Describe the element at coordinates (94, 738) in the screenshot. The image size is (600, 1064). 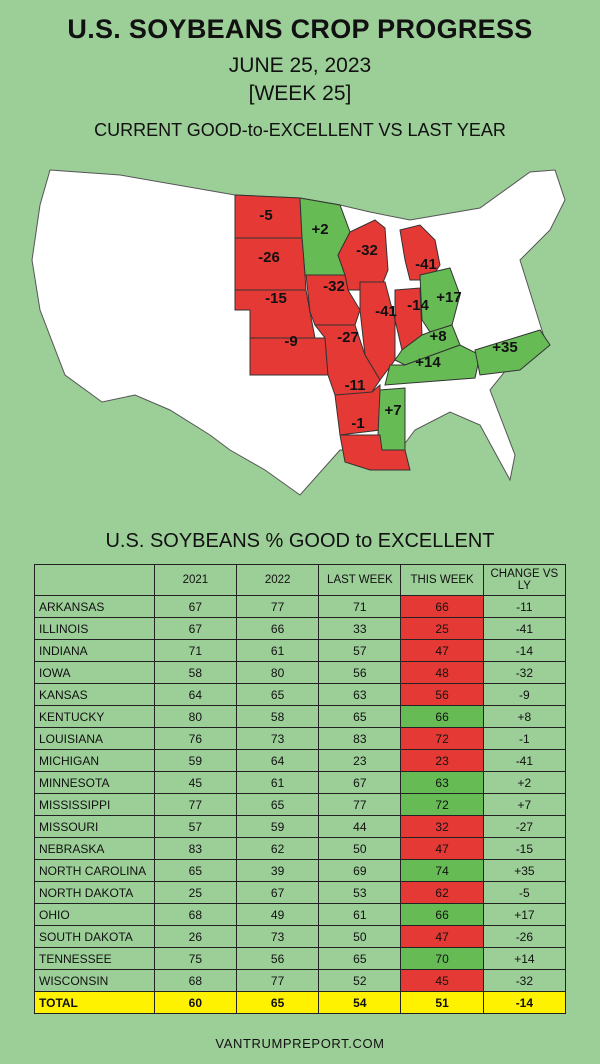
I see `cell-state: LOUISIANA` at that location.